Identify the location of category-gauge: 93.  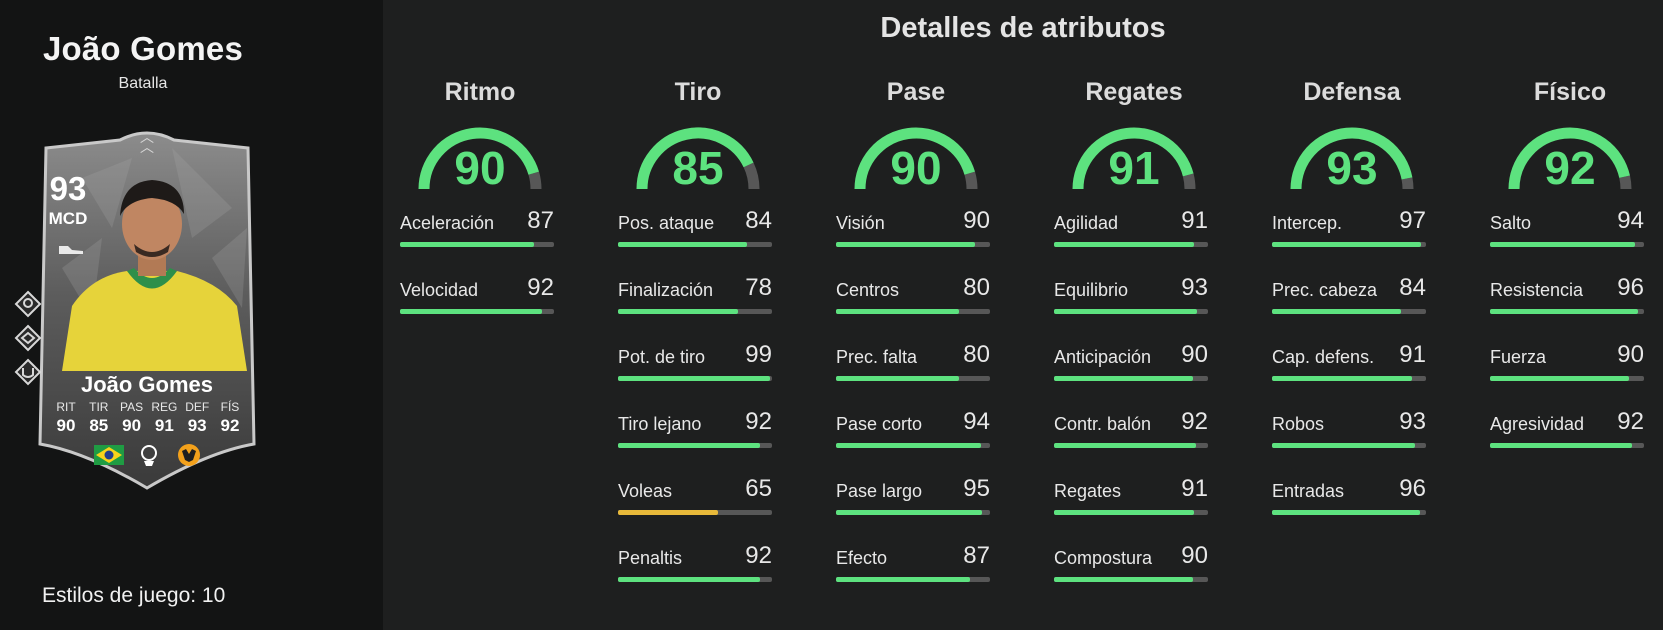
(1352, 158).